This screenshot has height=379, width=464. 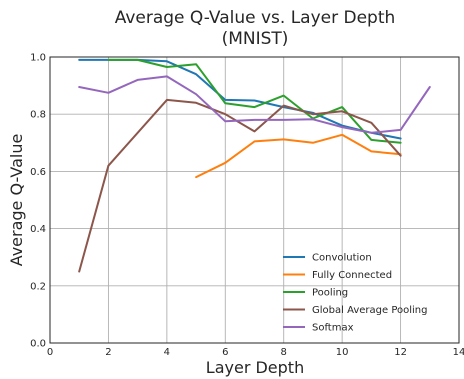 I want to click on x-axis-ticks: 0 2 4 6 8 10 12 14, so click(x=255, y=352).